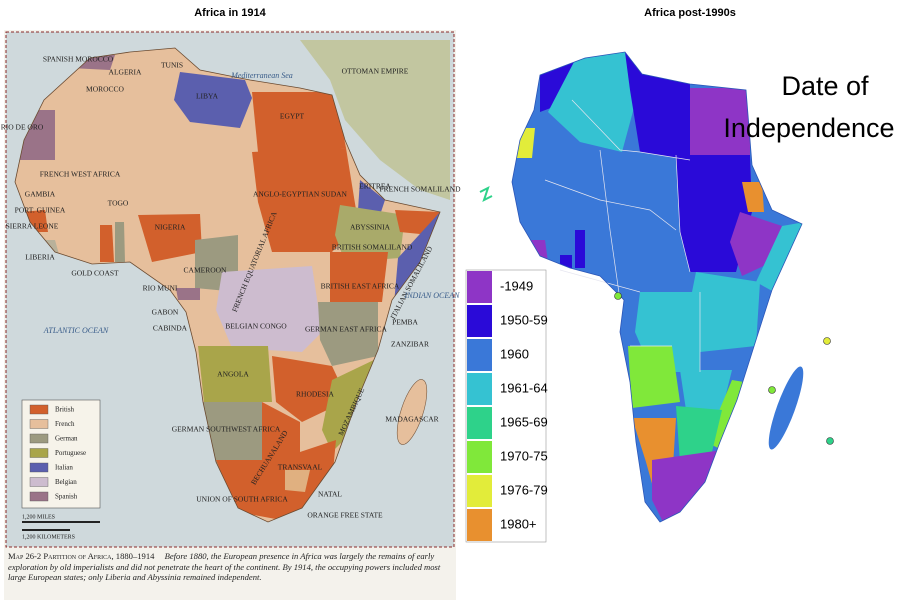 This screenshot has width=905, height=603. Describe the element at coordinates (360, 286) in the screenshot. I see `region-label: BRITISH EAST AFRICA` at that location.